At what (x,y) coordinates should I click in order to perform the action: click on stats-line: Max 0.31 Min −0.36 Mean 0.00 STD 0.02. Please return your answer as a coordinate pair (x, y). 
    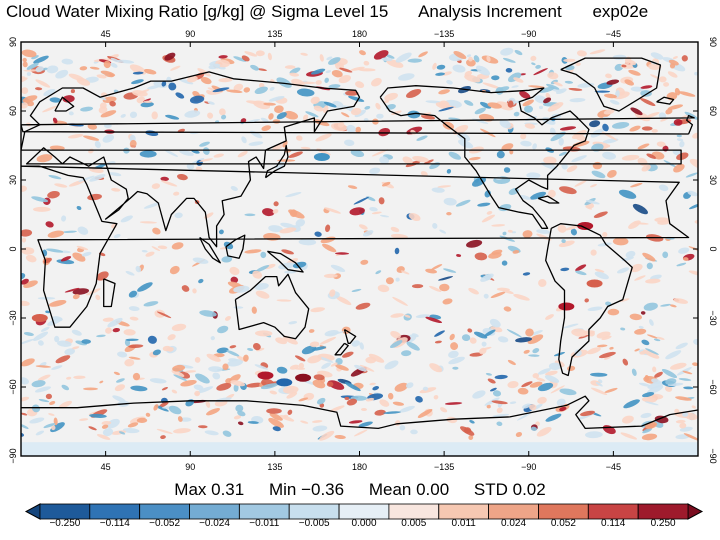
    Looking at the image, I should click on (360, 490).